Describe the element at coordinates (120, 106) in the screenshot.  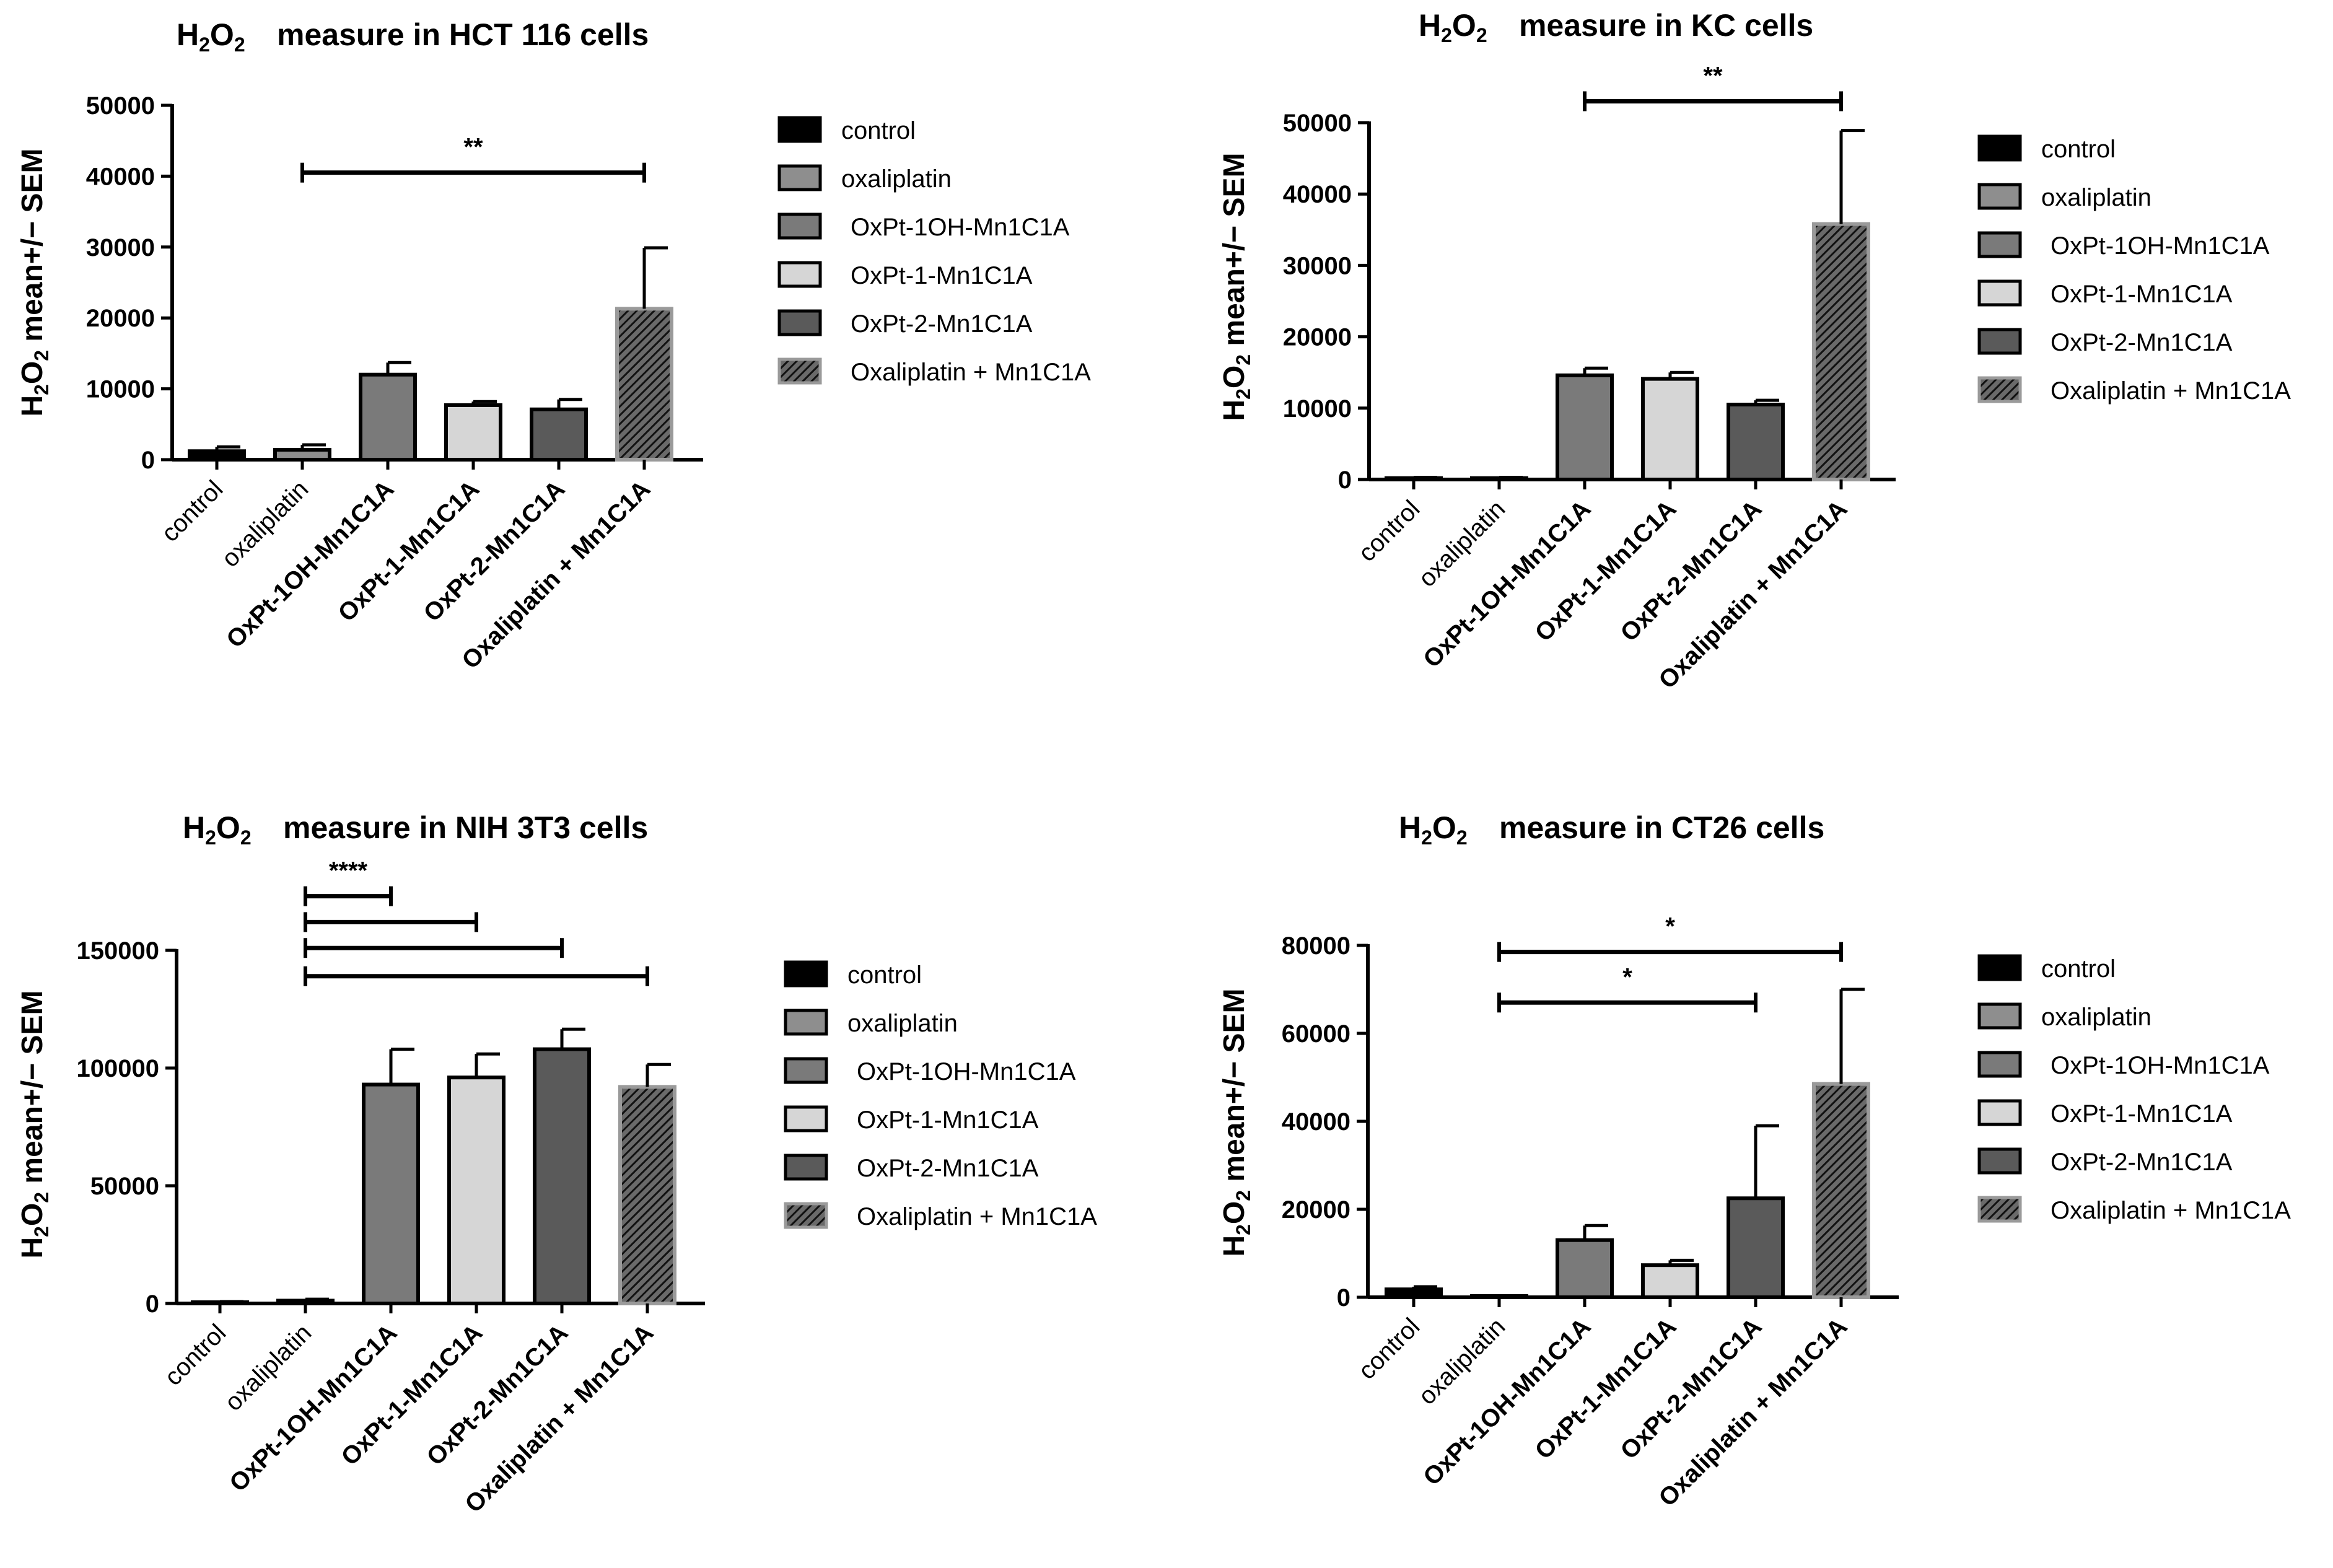
I see `y-tick-label: 50000` at that location.